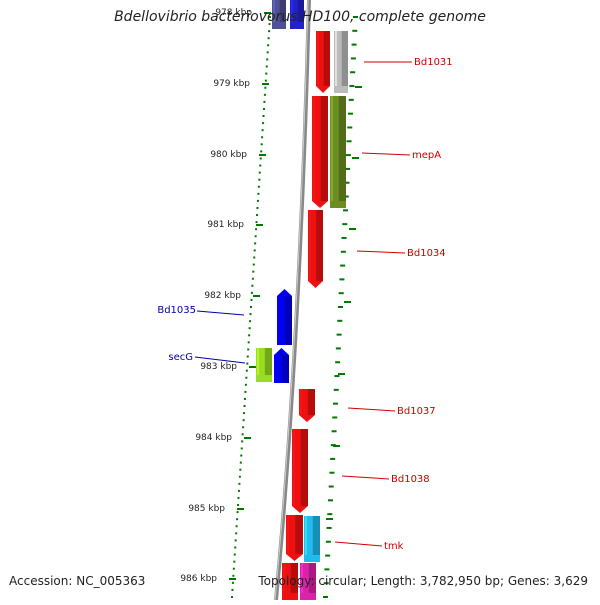  What do you see at coordinates (294, 467) in the screenshot?
I see `gene-Bd1038-highlight` at bounding box center [294, 467].